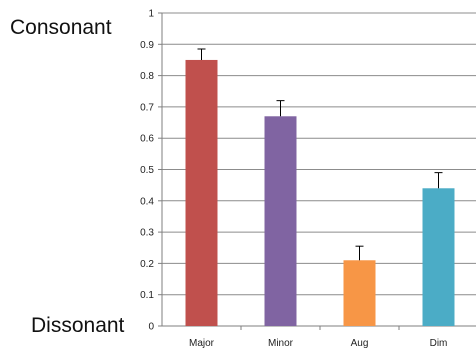 The height and width of the screenshot is (349, 476). I want to click on bar-aug, so click(359, 293).